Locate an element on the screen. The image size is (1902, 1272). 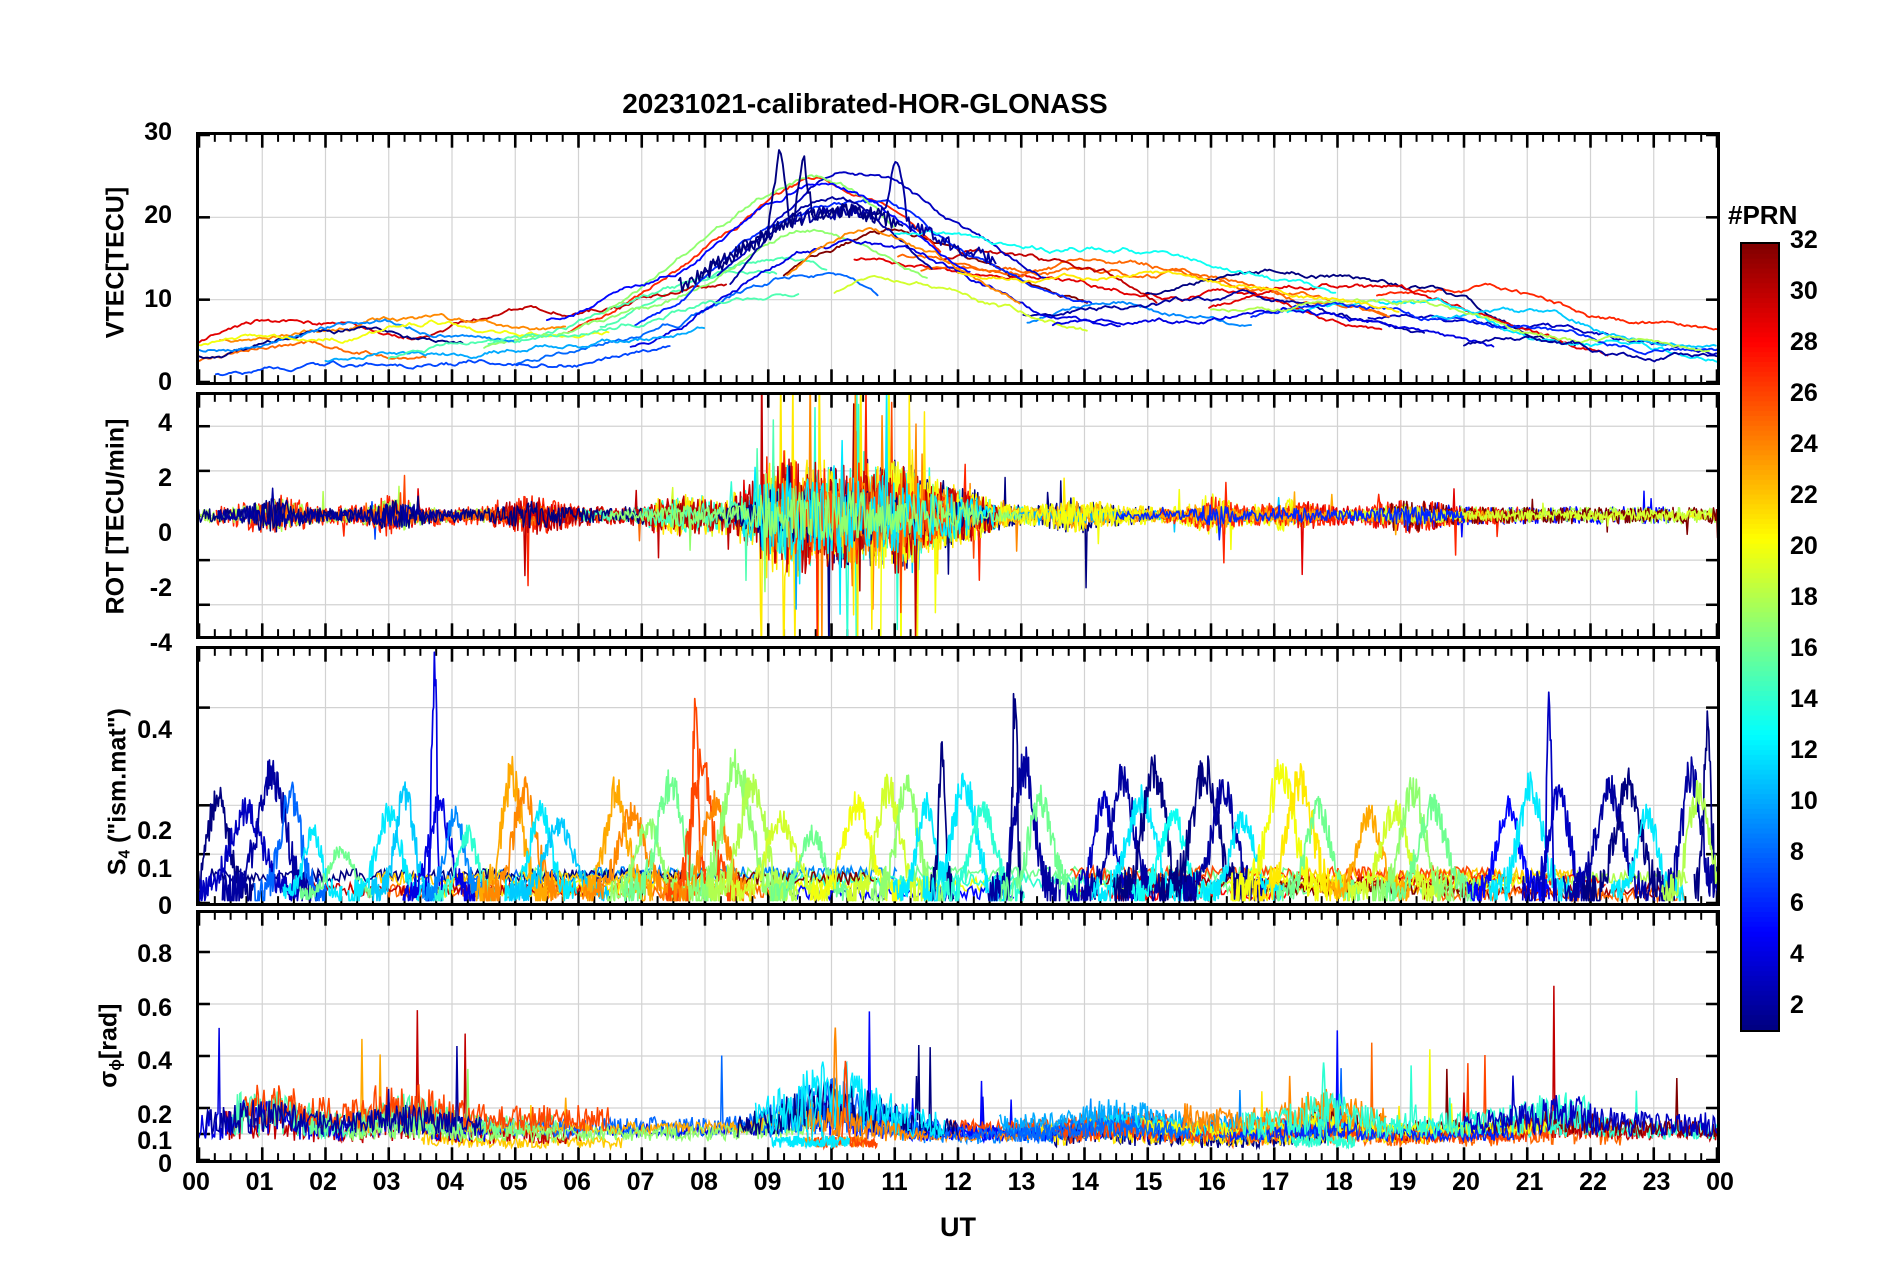
x-tick-7: 07 is located at coordinates (640, 1182).